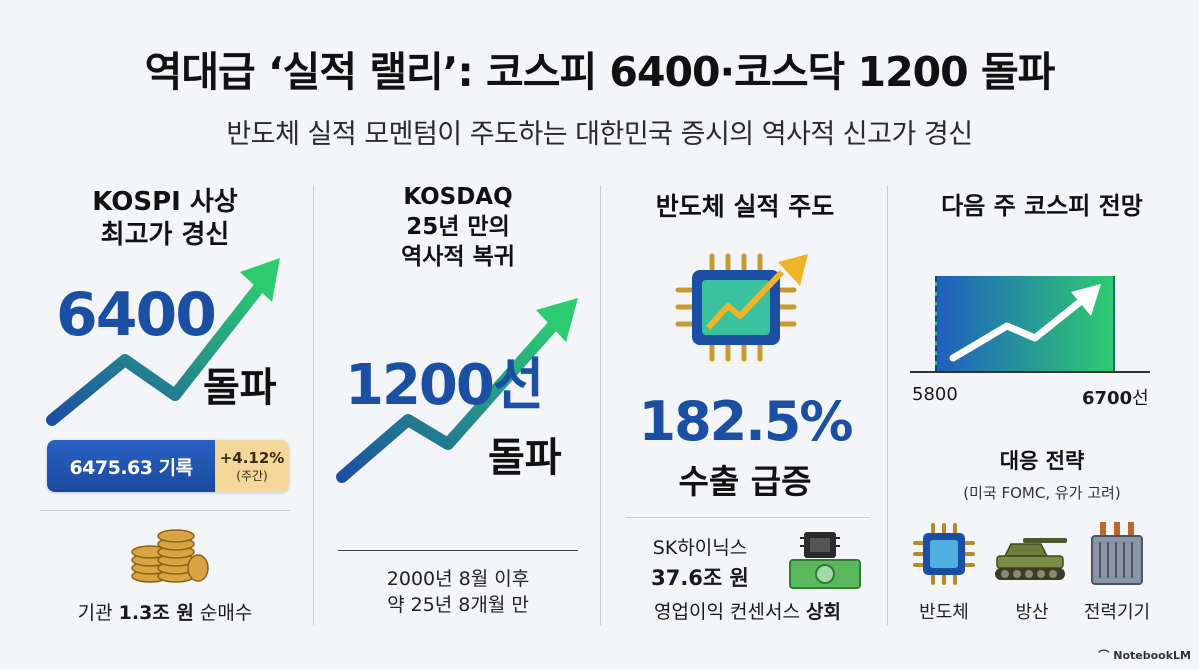 Image resolution: width=1199 pixels, height=669 pixels. I want to click on semis-heading: 반도체 실적 주도, so click(745, 206).